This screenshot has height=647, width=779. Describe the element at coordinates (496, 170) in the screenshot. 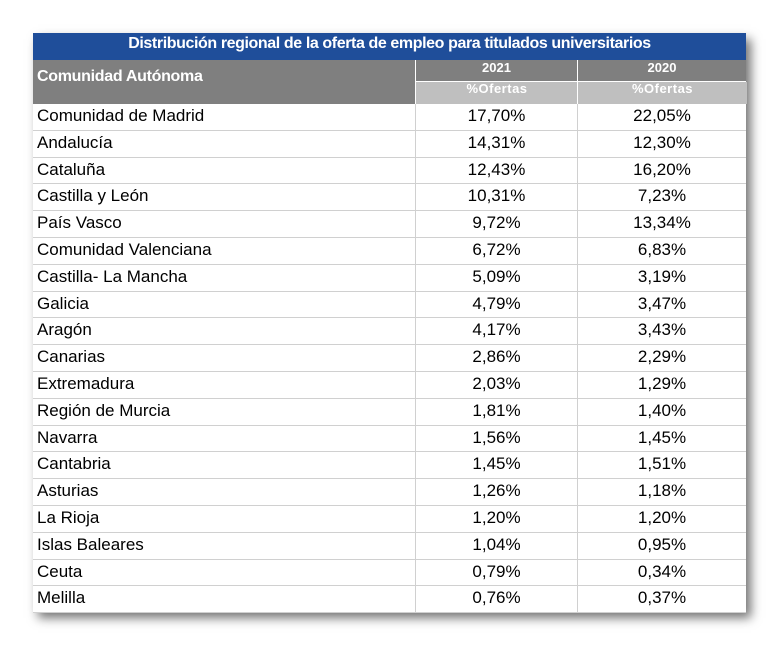

I see `value-2021: 12,43%` at that location.